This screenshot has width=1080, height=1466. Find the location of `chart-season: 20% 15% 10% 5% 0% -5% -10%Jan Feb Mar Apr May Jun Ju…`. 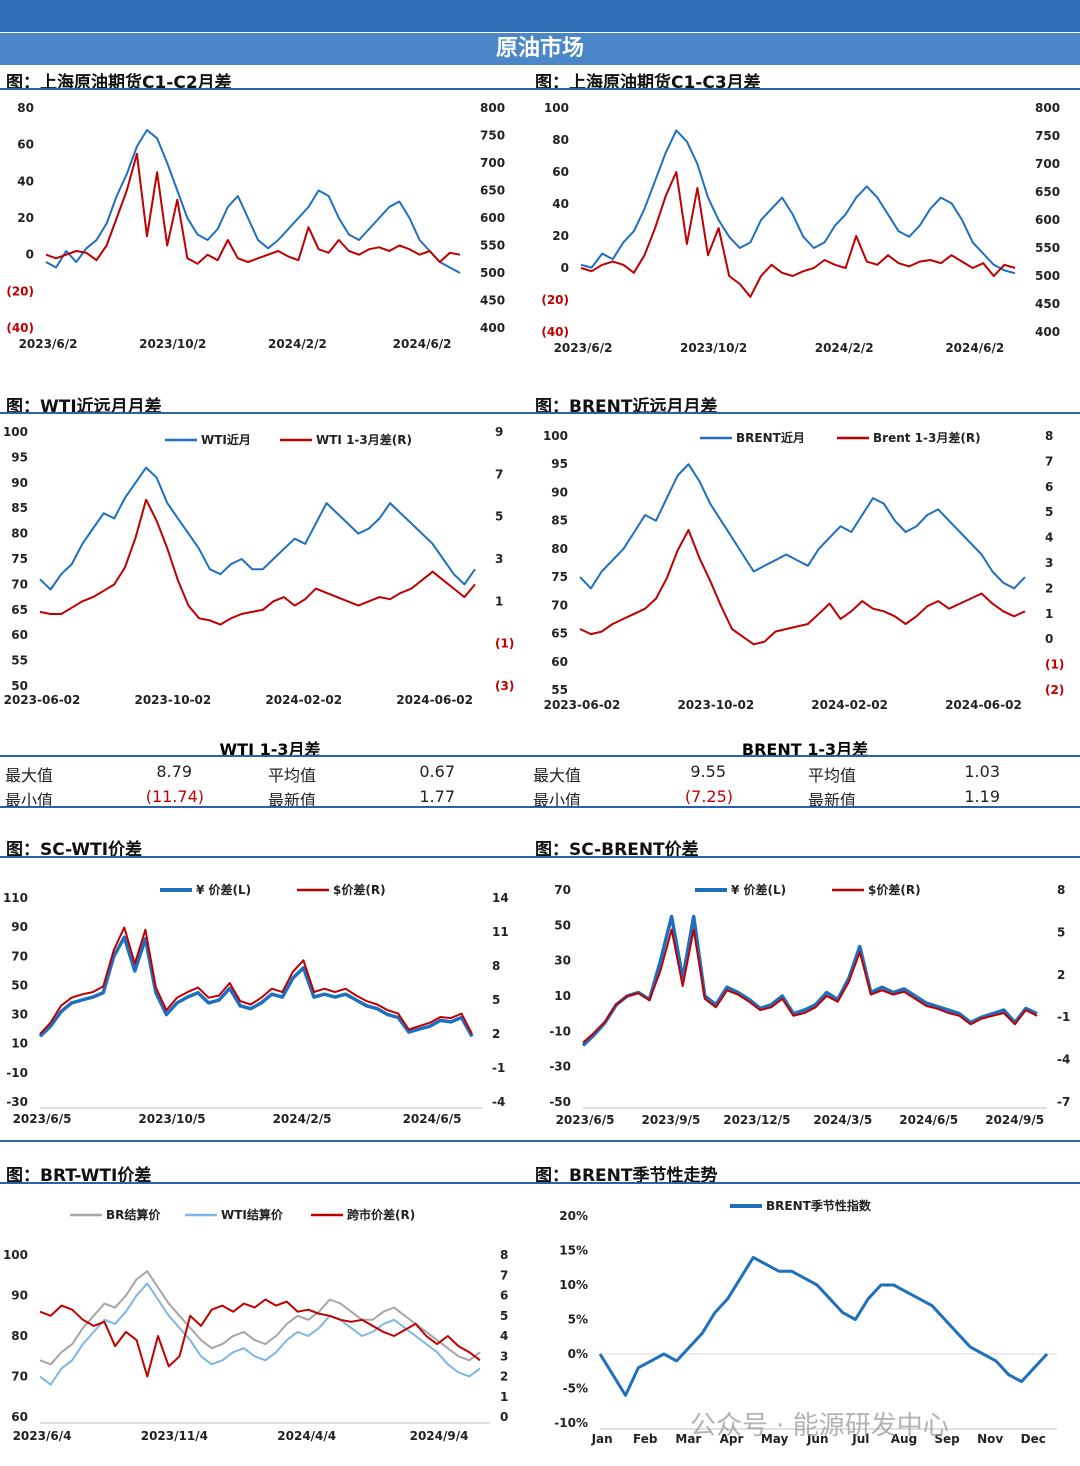

chart-season: 20% 15% 10% 5% 0% -5% -10%Jan Feb Mar Apr May Jun Ju… is located at coordinates (805, 1322).